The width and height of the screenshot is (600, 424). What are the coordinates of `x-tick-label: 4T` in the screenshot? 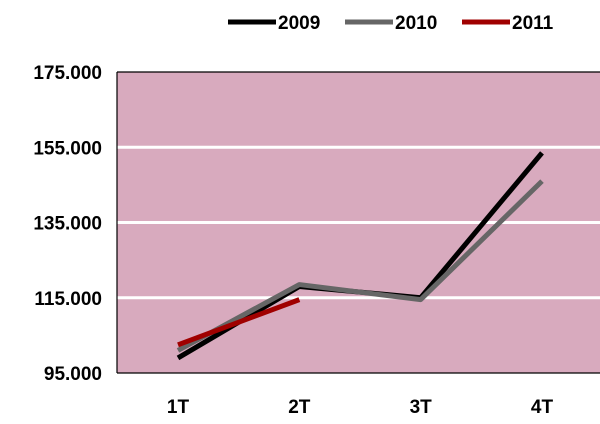 It's located at (542, 407).